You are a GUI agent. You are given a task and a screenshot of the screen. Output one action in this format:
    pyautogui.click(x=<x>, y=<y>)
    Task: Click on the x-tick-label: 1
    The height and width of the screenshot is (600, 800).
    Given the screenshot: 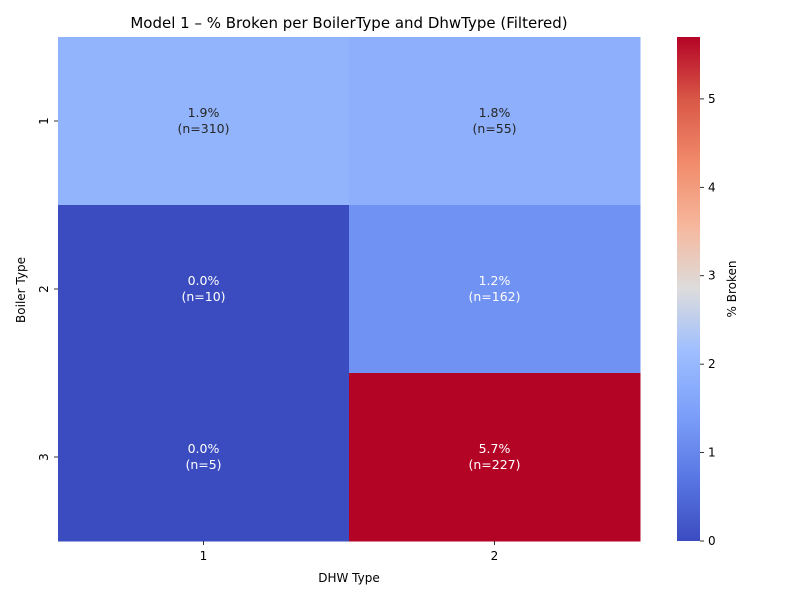 What is the action you would take?
    pyautogui.click(x=204, y=556)
    